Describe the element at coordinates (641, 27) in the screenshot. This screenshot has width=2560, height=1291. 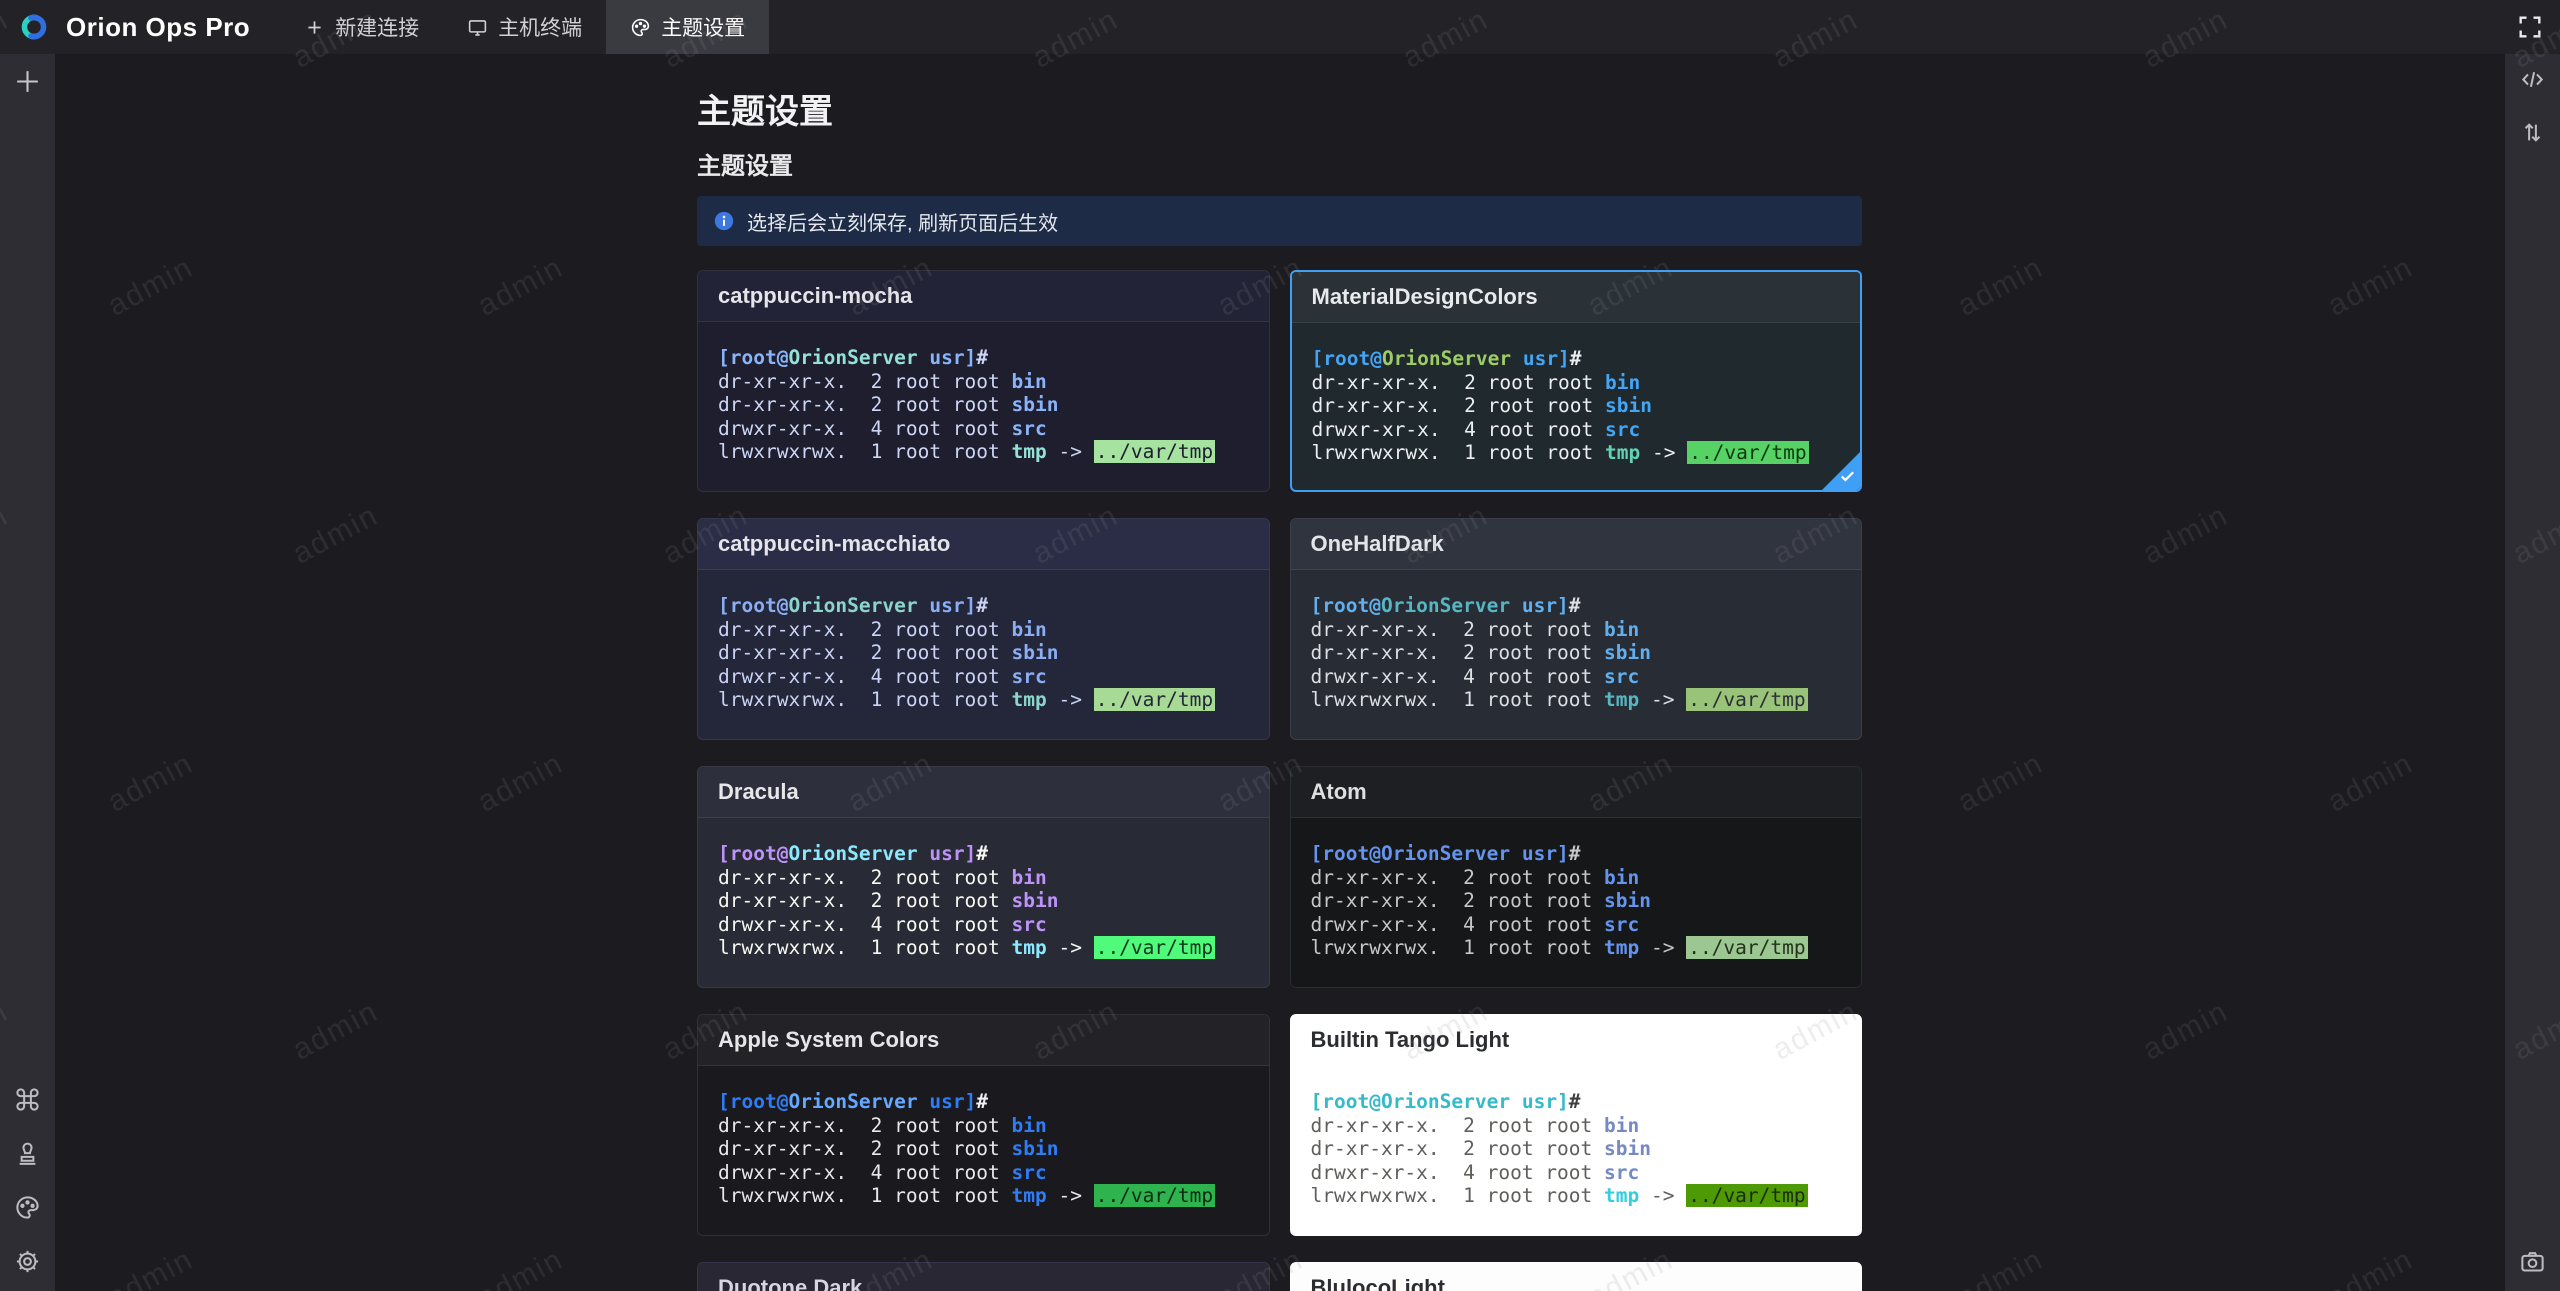
I see `palette-icon` at that location.